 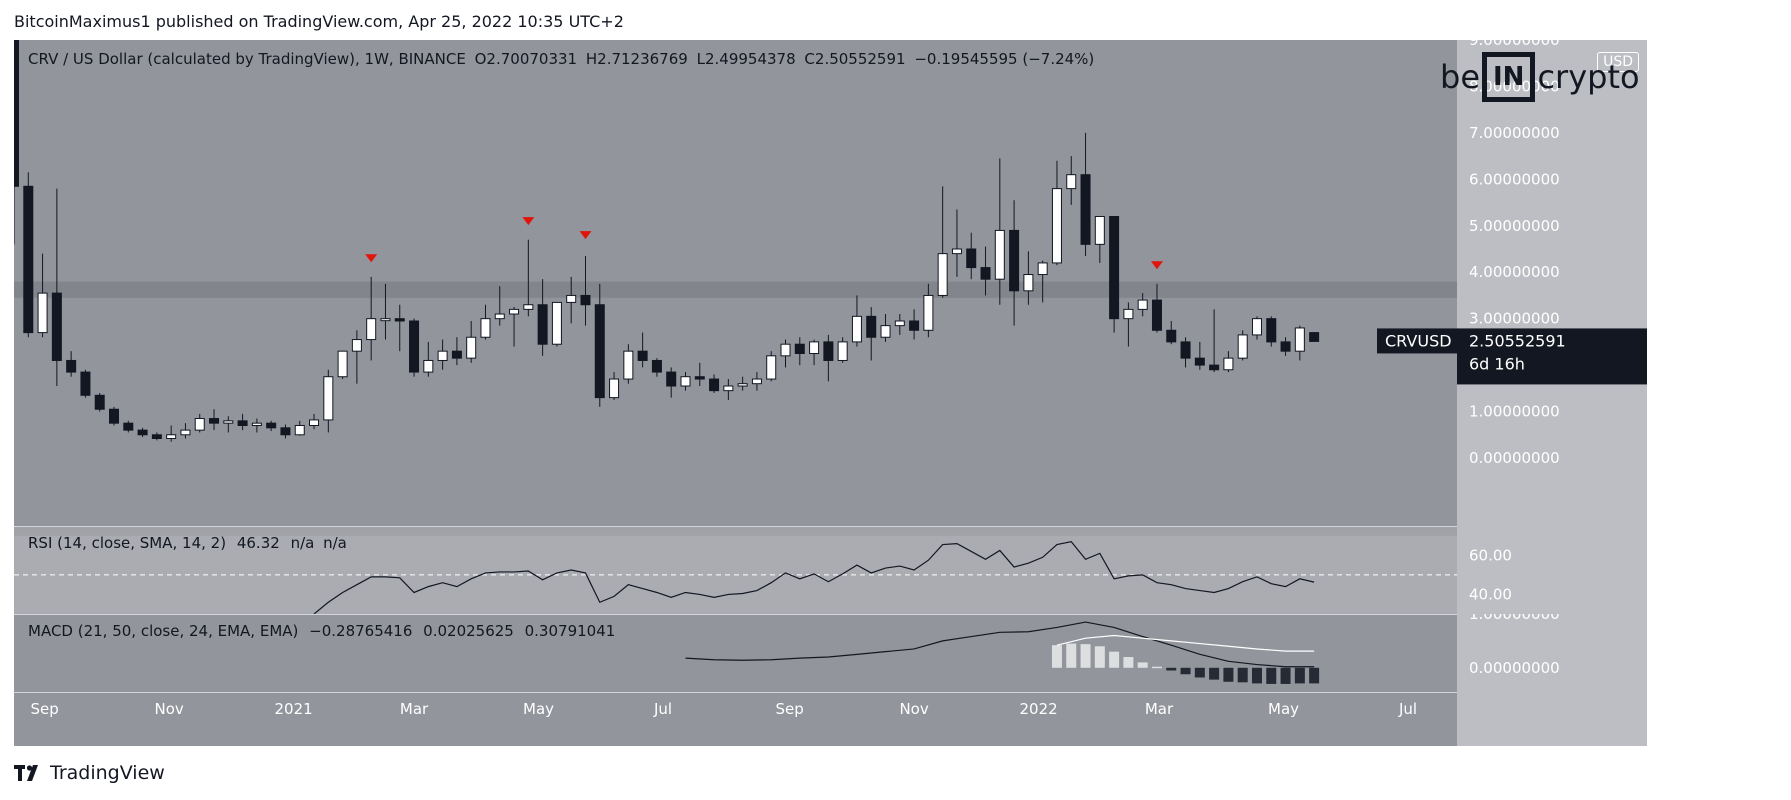 What do you see at coordinates (1460, 77) in the screenshot?
I see `logo-text-left: be` at bounding box center [1460, 77].